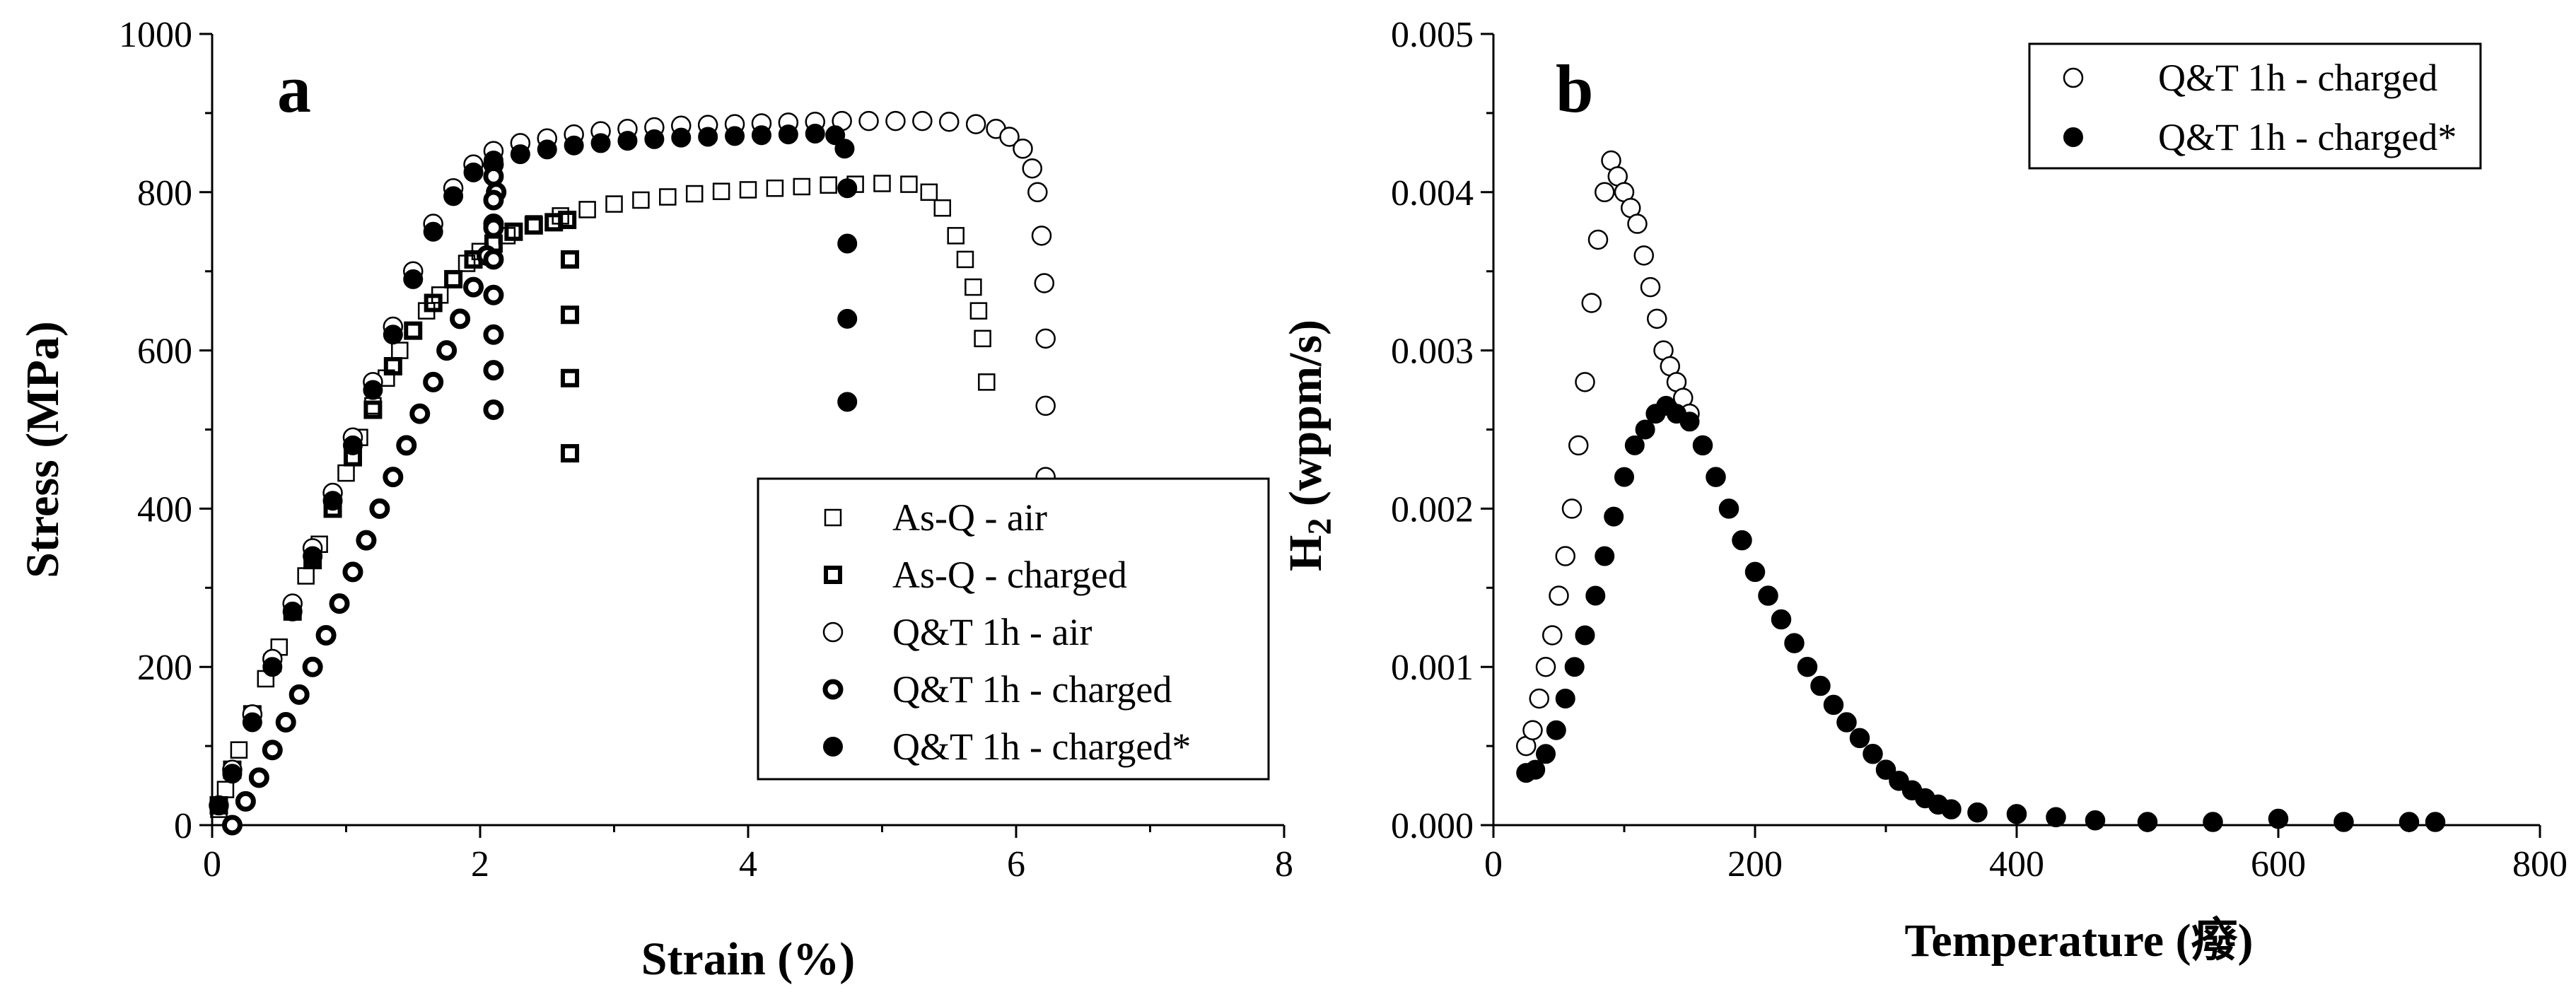 The width and height of the screenshot is (2576, 992). Describe the element at coordinates (969, 517) in the screenshot. I see `panel-a-legend-label: As-Q - air` at that location.